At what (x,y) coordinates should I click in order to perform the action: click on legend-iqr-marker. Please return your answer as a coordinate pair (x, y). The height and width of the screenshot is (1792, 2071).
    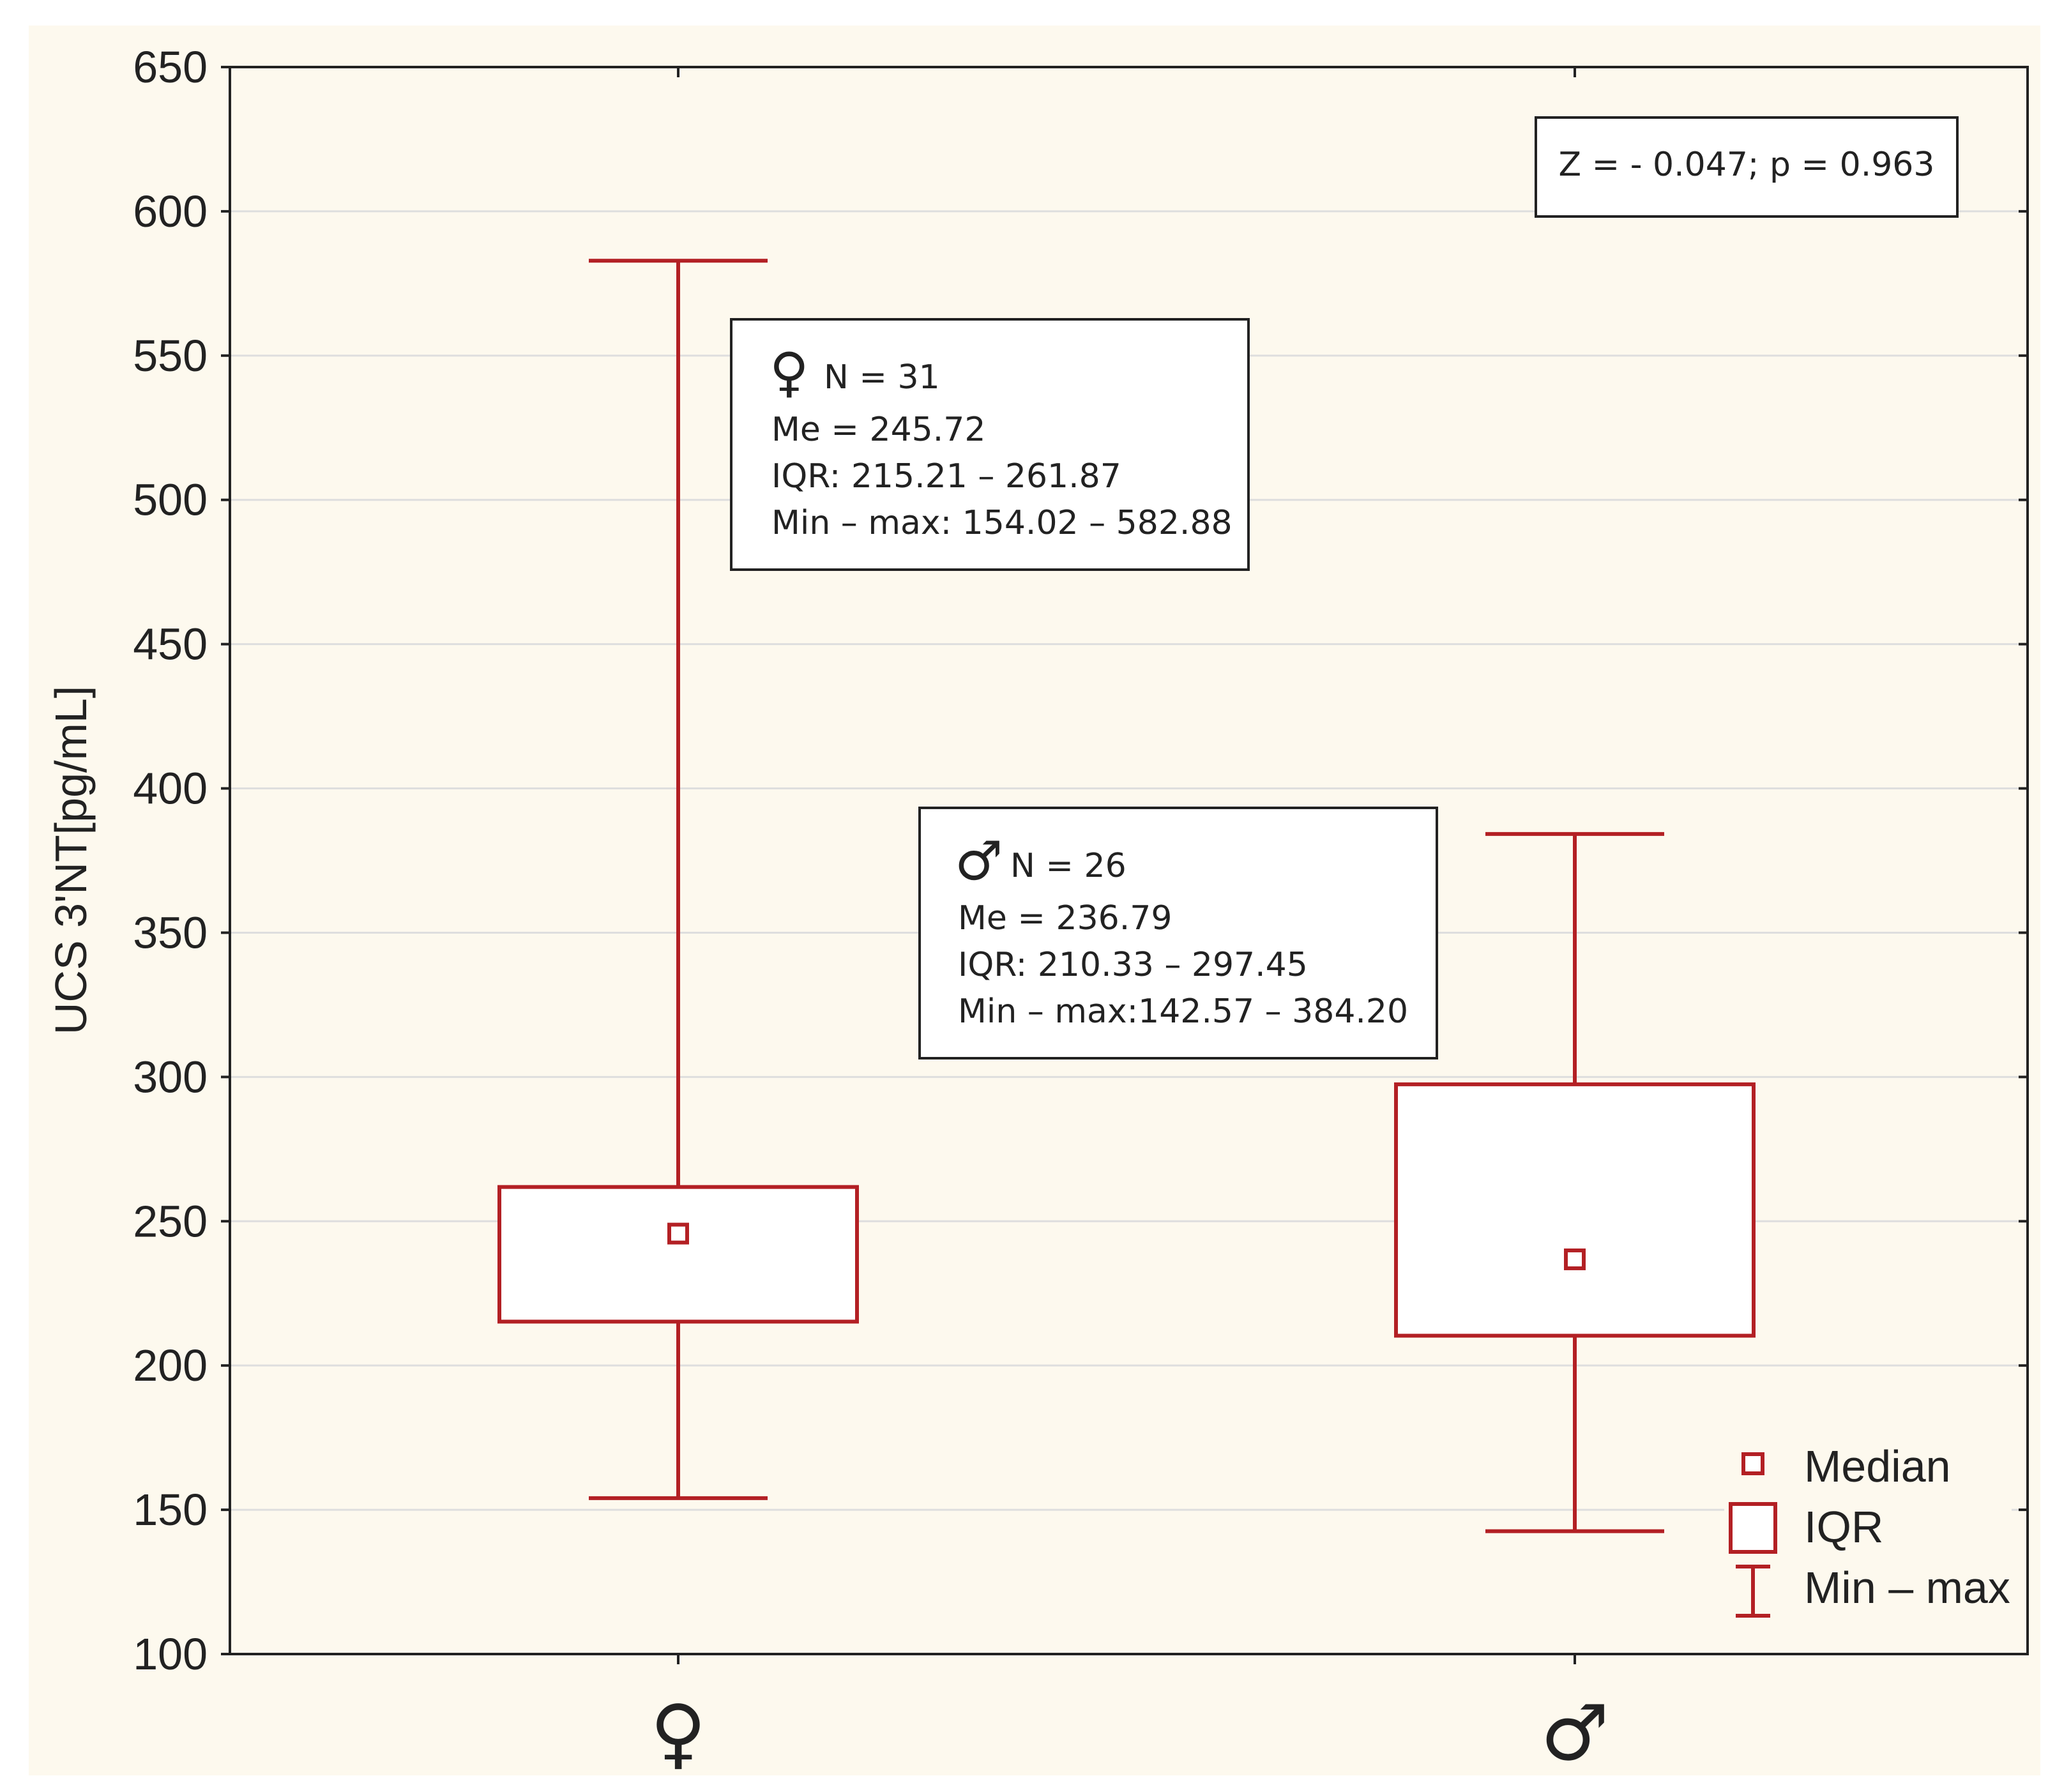
    Looking at the image, I should click on (1753, 1528).